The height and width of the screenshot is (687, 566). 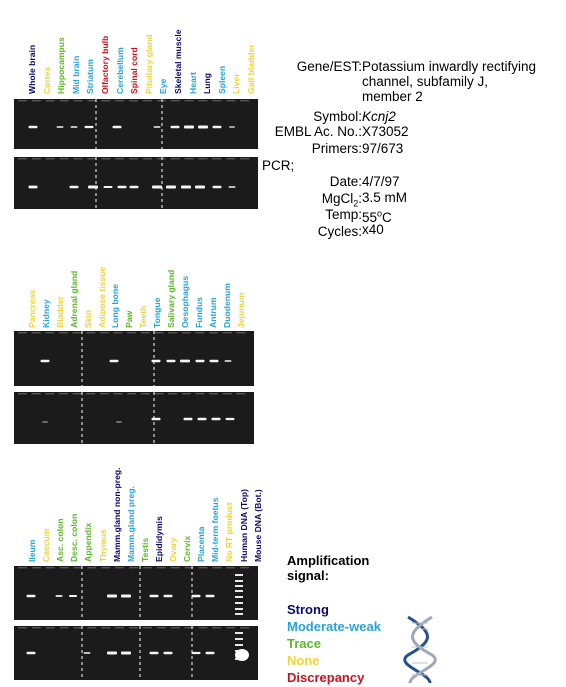 I want to click on primers-key: Primers:, so click(x=336, y=148).